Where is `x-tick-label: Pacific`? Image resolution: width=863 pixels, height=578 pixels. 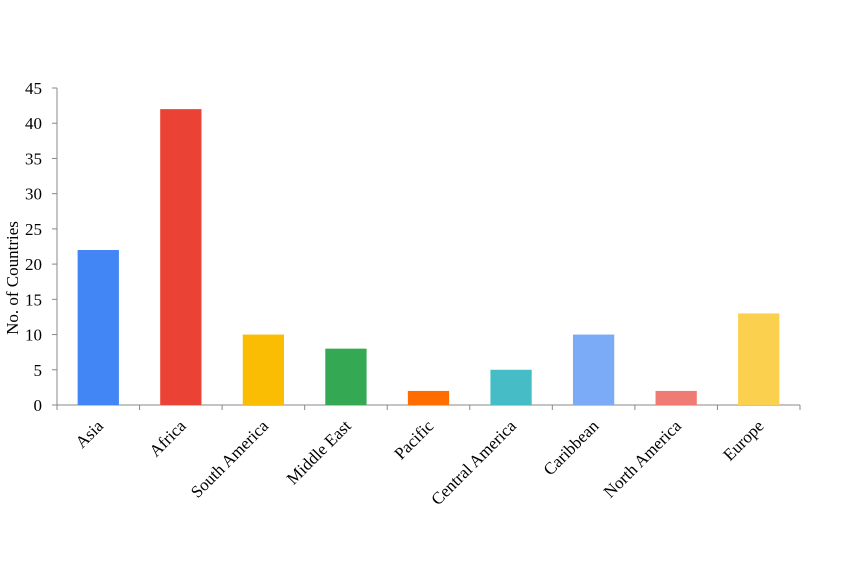 x-tick-label: Pacific is located at coordinates (414, 439).